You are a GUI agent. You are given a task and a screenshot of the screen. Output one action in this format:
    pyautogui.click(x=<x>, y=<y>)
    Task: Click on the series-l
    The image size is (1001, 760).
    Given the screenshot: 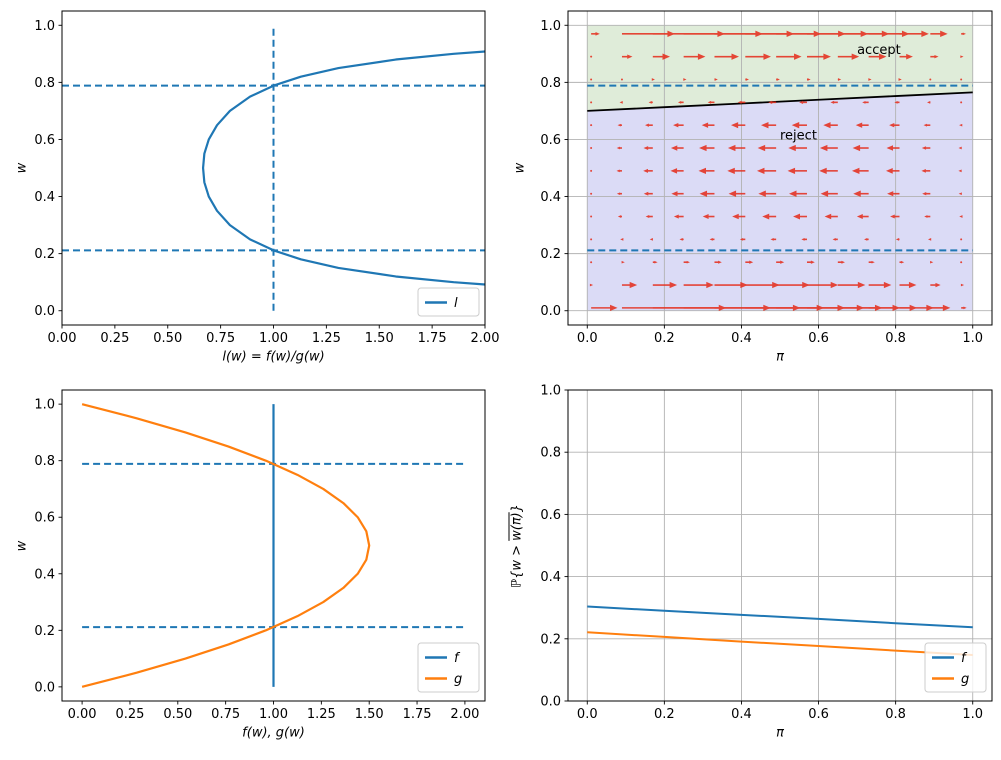 What is the action you would take?
    pyautogui.click(x=343, y=168)
    